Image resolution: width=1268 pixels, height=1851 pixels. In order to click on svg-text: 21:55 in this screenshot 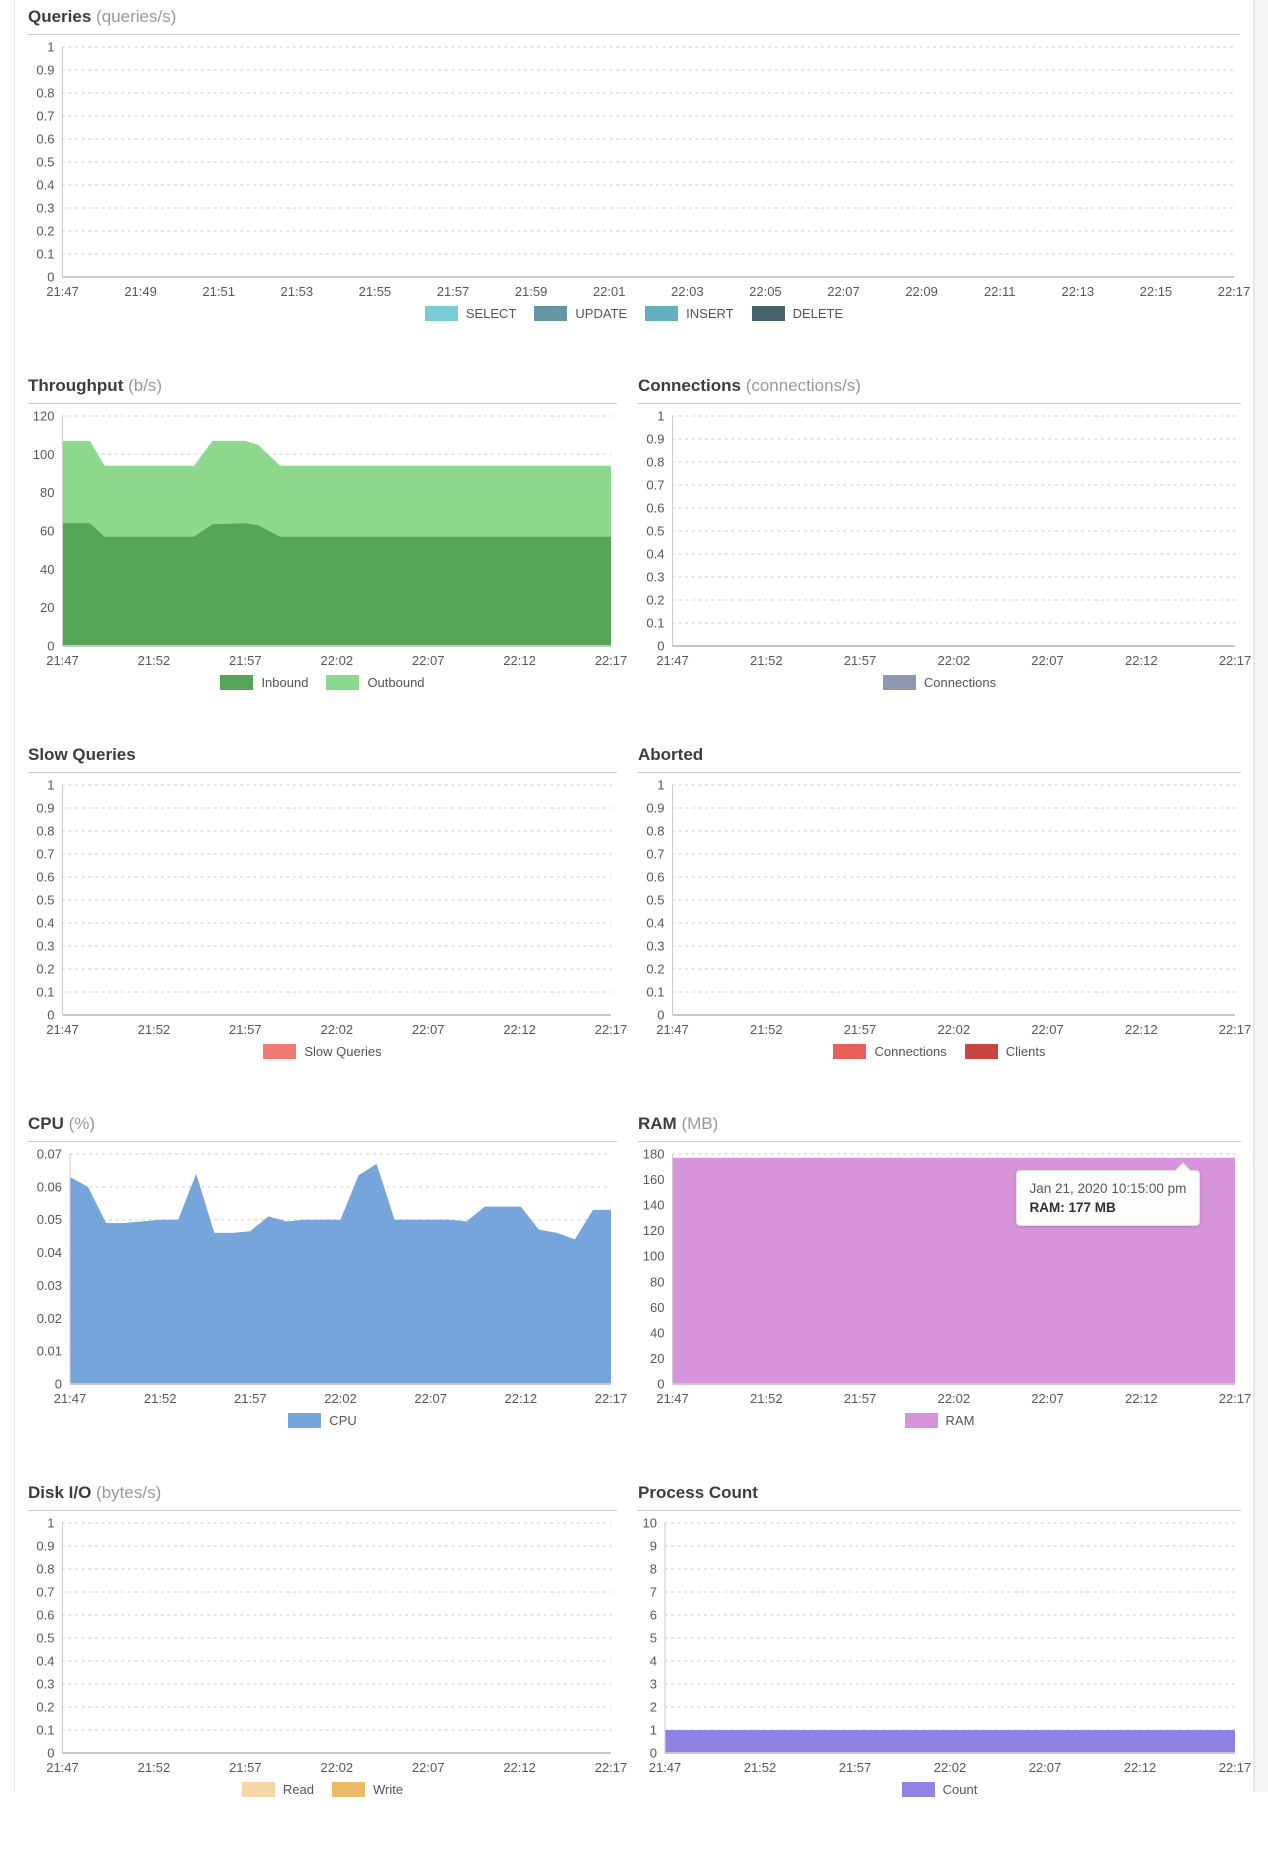, I will do `click(375, 291)`.